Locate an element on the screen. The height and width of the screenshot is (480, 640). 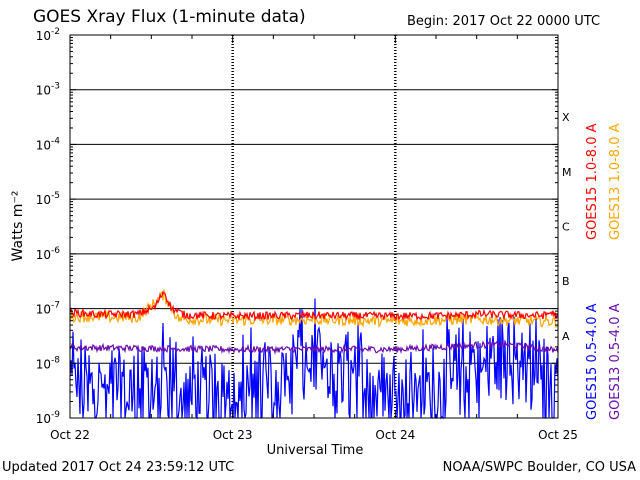
legend-entry: GOES13 0.5-4.0 A is located at coordinates (615, 361).